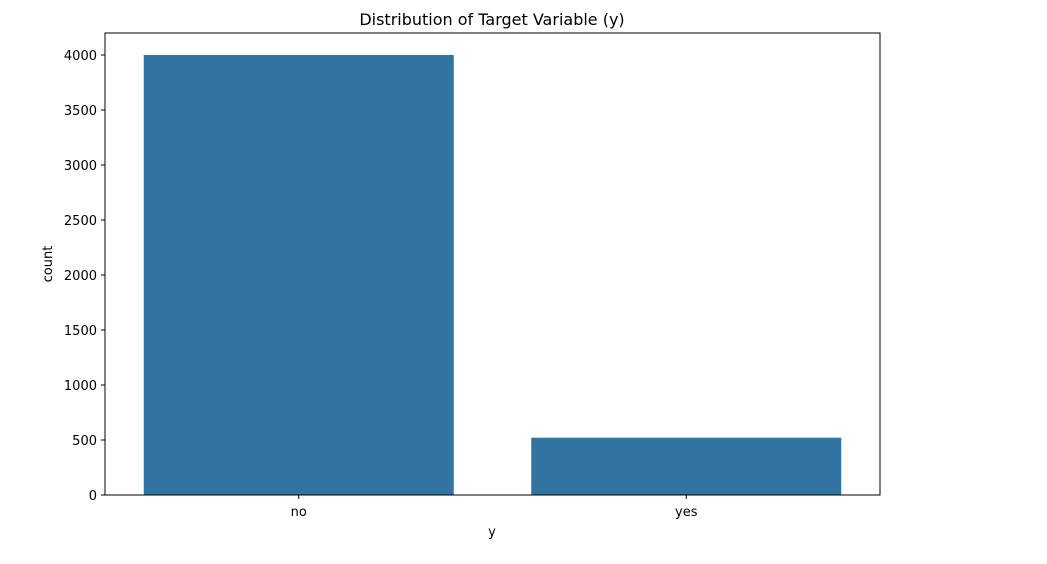  What do you see at coordinates (93, 496) in the screenshot?
I see `y-tick-label: 0` at bounding box center [93, 496].